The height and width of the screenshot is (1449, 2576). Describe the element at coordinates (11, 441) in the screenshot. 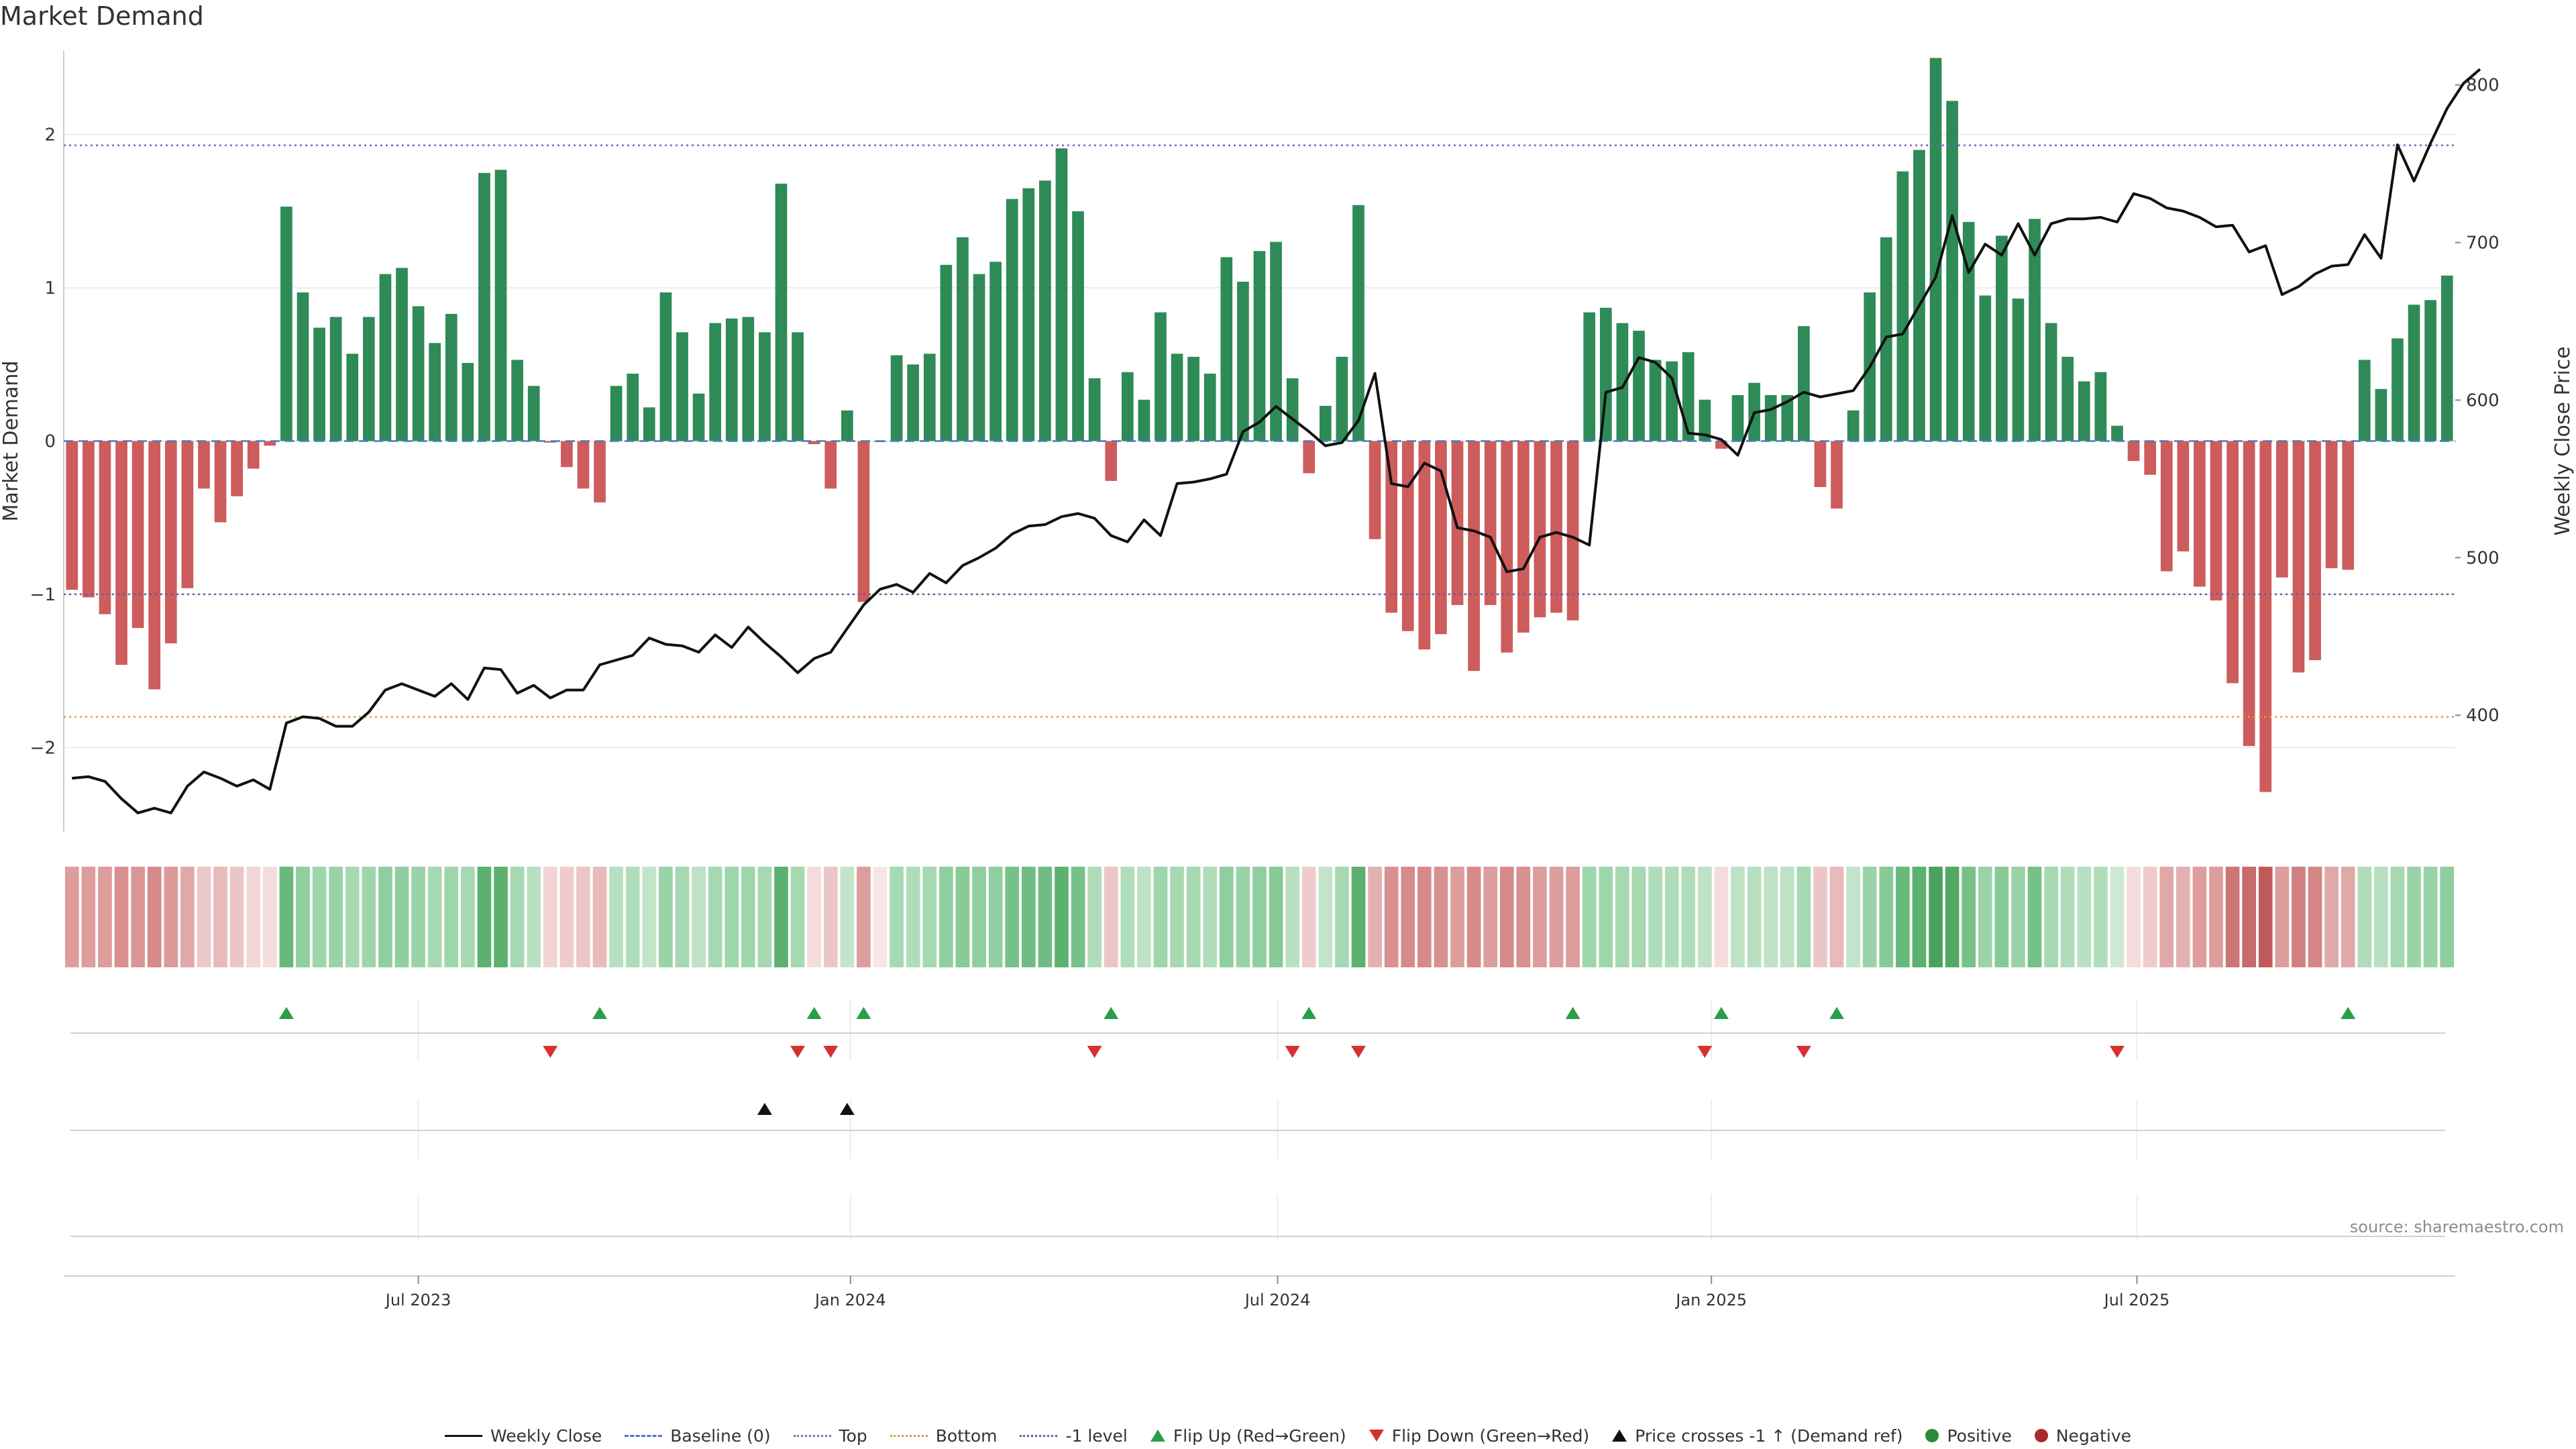

I see `y-axis-title: Market Demand` at that location.